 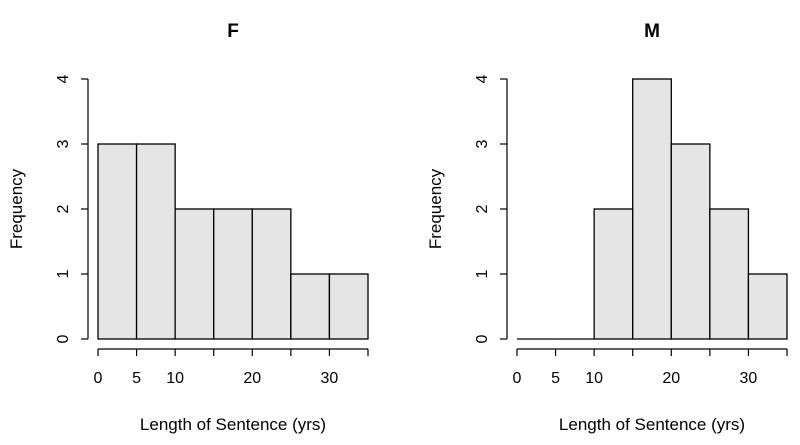 What do you see at coordinates (16, 208) in the screenshot?
I see `y-axis-label-f: Frequency` at bounding box center [16, 208].